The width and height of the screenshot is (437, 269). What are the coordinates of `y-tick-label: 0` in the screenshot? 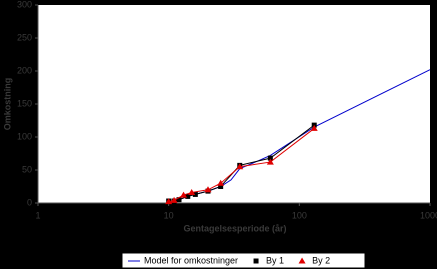 It's located at (29, 202).